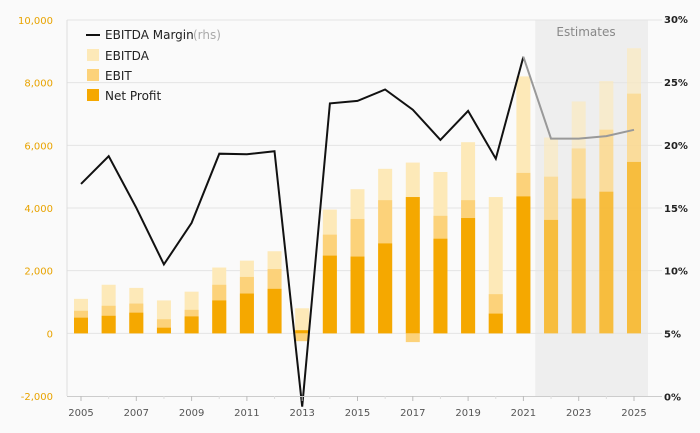 The width and height of the screenshot is (700, 433). I want to click on line-ebitda-margin-estimate, so click(578, 98).